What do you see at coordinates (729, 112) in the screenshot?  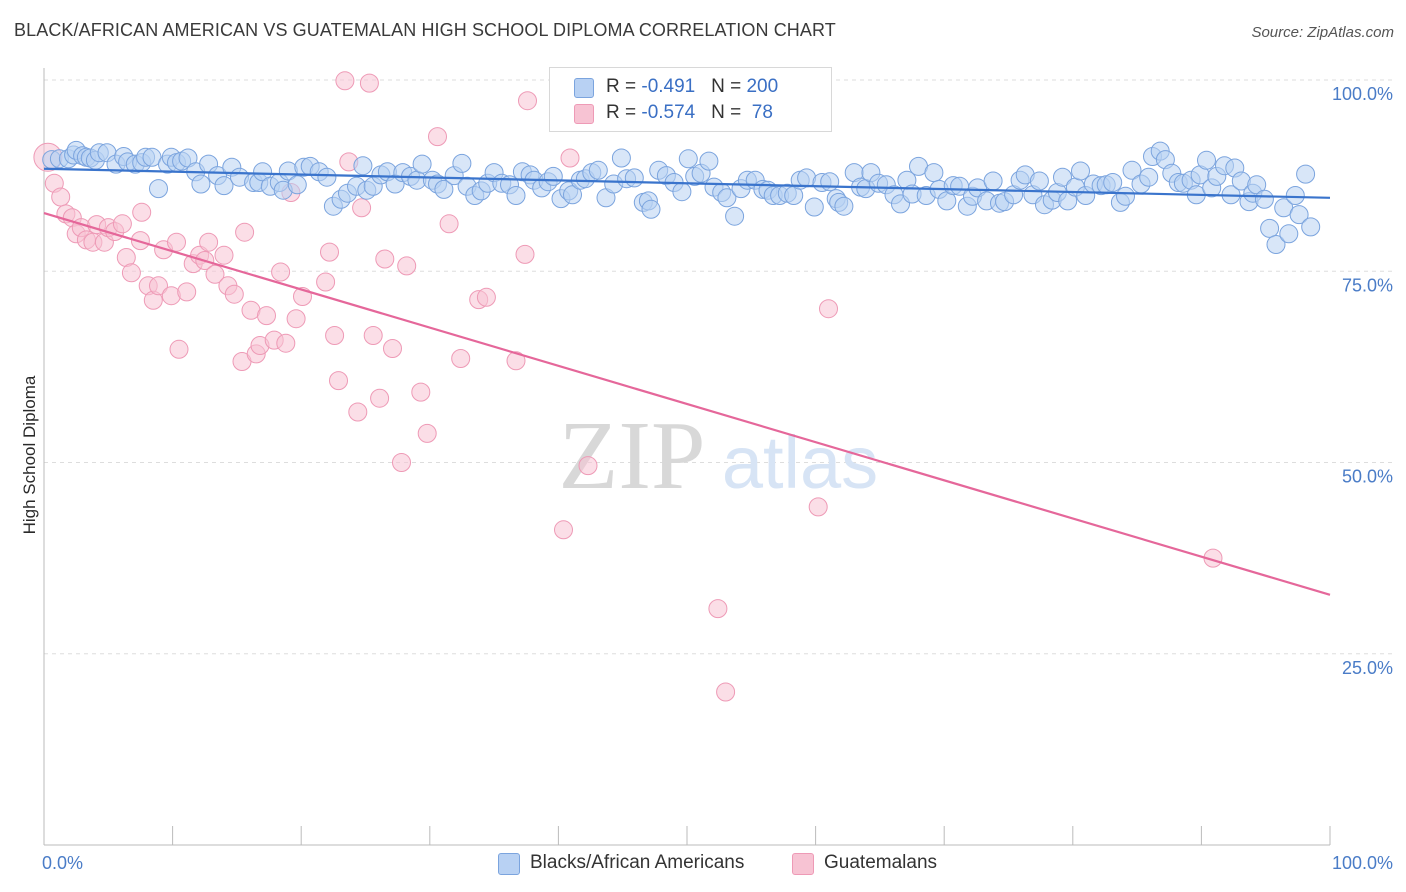 I see `legend-n-label: N =` at bounding box center [729, 112].